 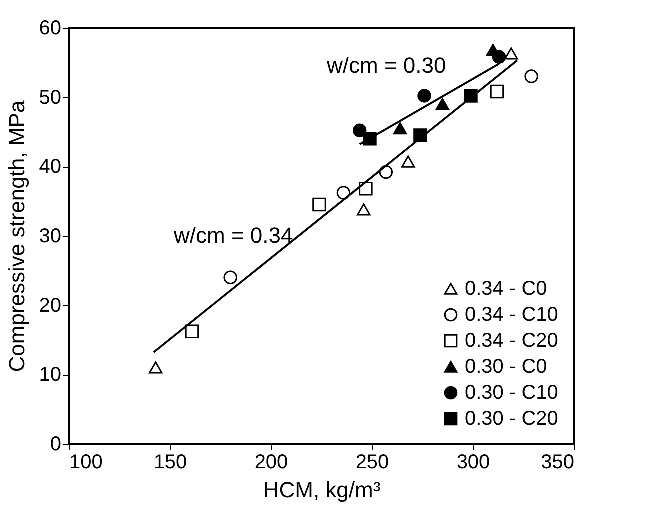 I want to click on y-tick-label: 50, so click(x=50, y=97).